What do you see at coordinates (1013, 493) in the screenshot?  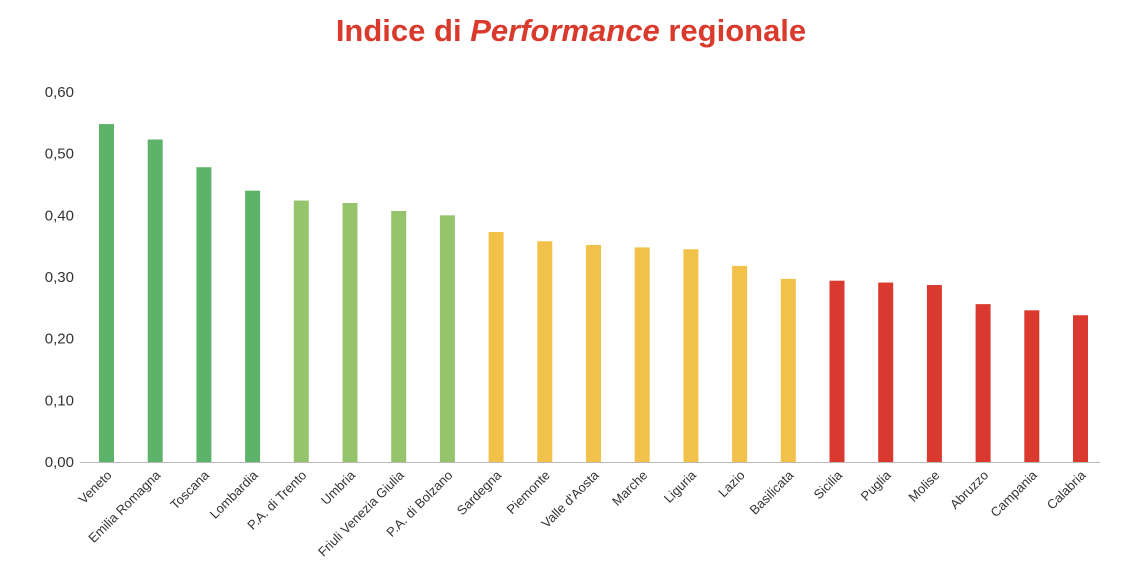 I see `x-tick-label: Campania` at bounding box center [1013, 493].